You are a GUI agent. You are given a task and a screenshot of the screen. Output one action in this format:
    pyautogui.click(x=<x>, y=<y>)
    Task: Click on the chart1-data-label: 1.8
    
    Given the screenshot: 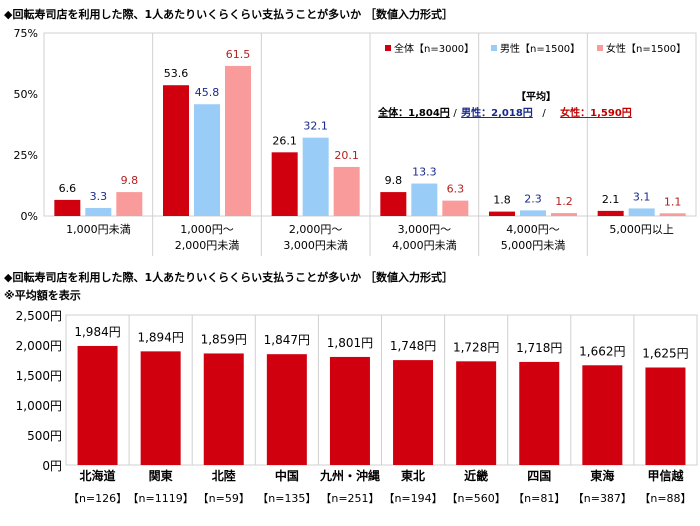 What is the action you would take?
    pyautogui.click(x=502, y=200)
    